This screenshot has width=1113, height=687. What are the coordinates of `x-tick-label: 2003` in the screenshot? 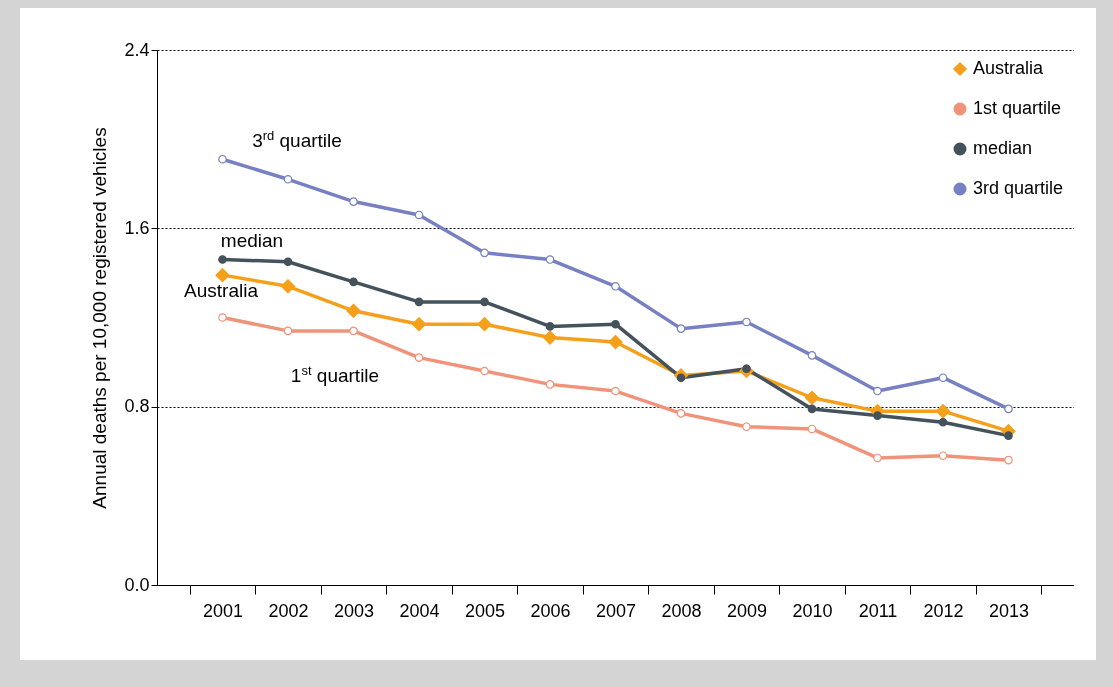 It's located at (354, 610).